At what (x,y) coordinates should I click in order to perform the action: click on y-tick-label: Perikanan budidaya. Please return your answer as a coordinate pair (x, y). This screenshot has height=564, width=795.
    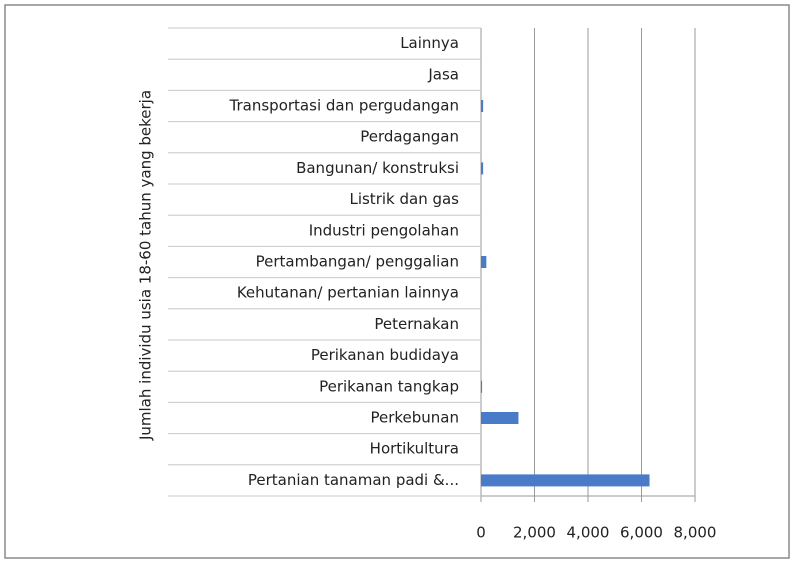
    Looking at the image, I should click on (385, 355).